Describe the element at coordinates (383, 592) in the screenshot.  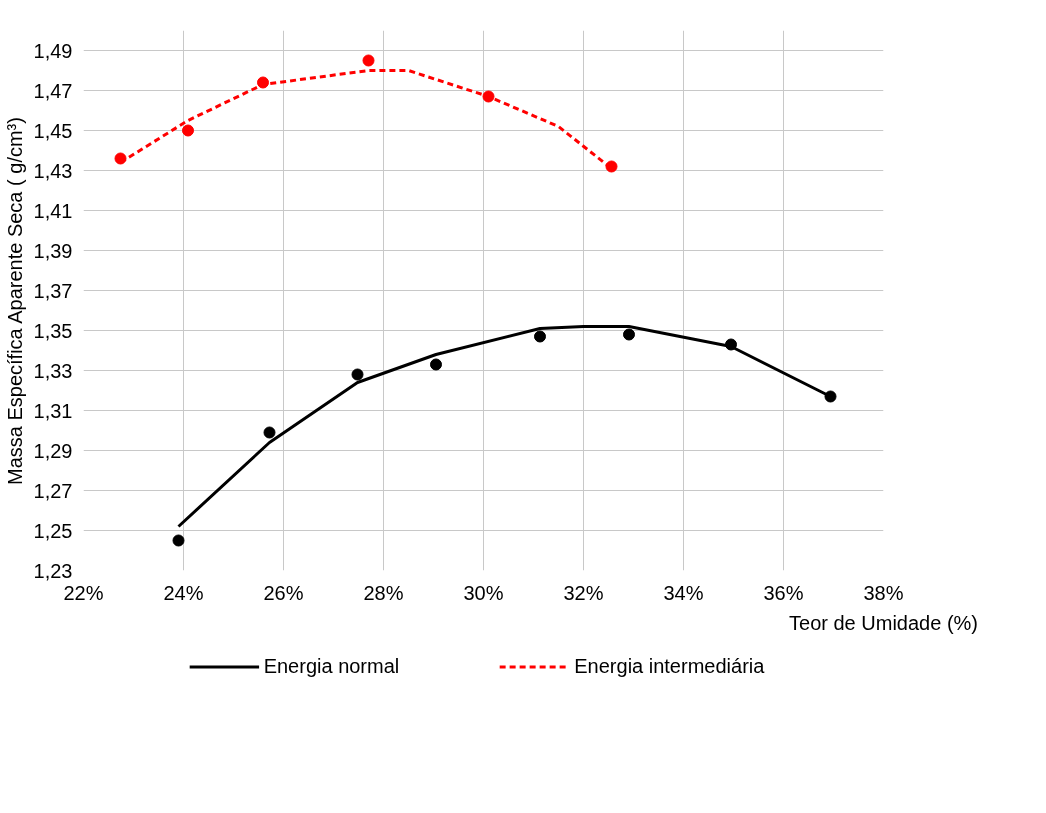
I see `x-tick-label: 28%` at that location.